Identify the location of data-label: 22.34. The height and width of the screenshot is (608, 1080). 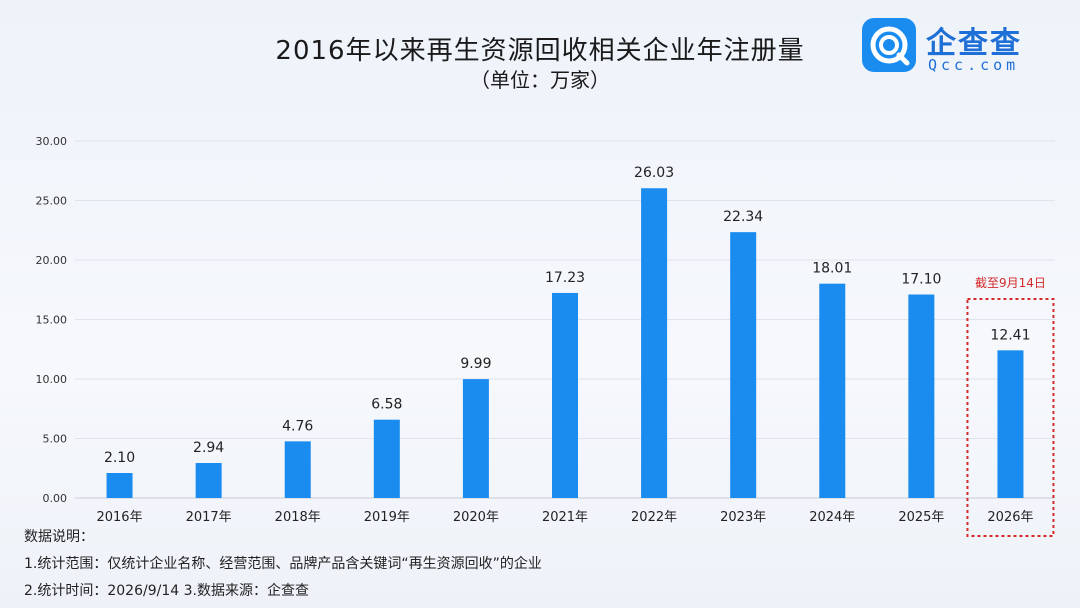
(743, 217).